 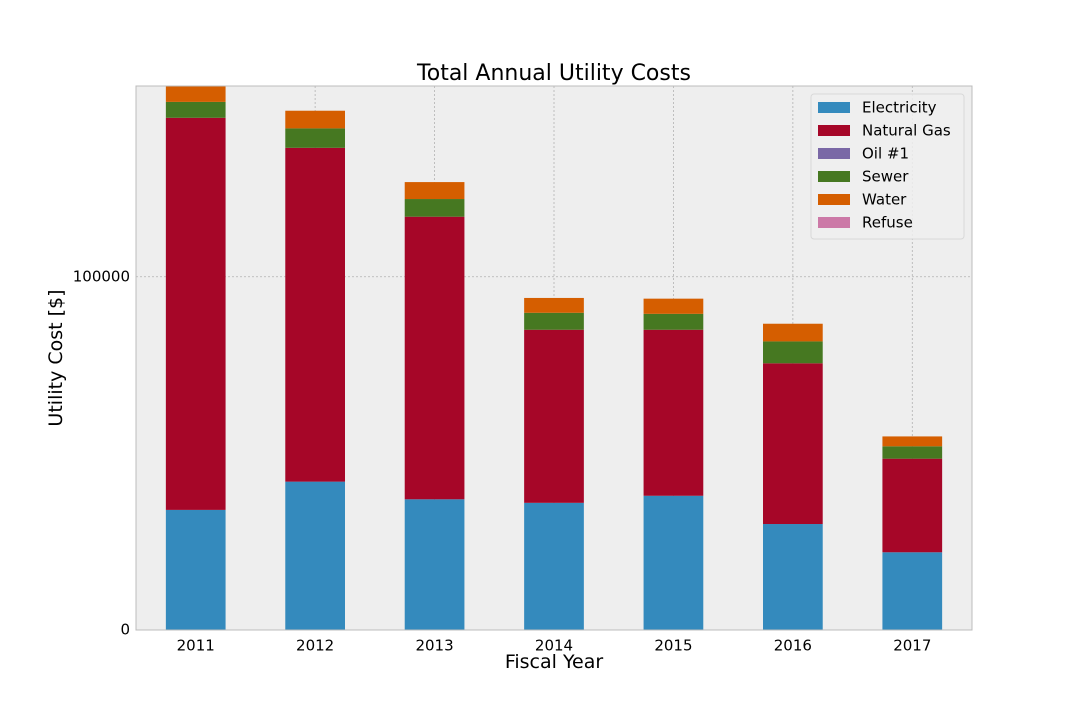 What do you see at coordinates (673, 562) in the screenshot?
I see `bar-electricity-2015` at bounding box center [673, 562].